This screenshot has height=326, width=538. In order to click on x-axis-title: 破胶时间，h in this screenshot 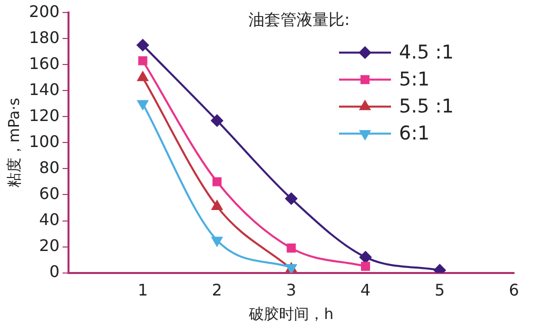, I will do `click(291, 313)`.